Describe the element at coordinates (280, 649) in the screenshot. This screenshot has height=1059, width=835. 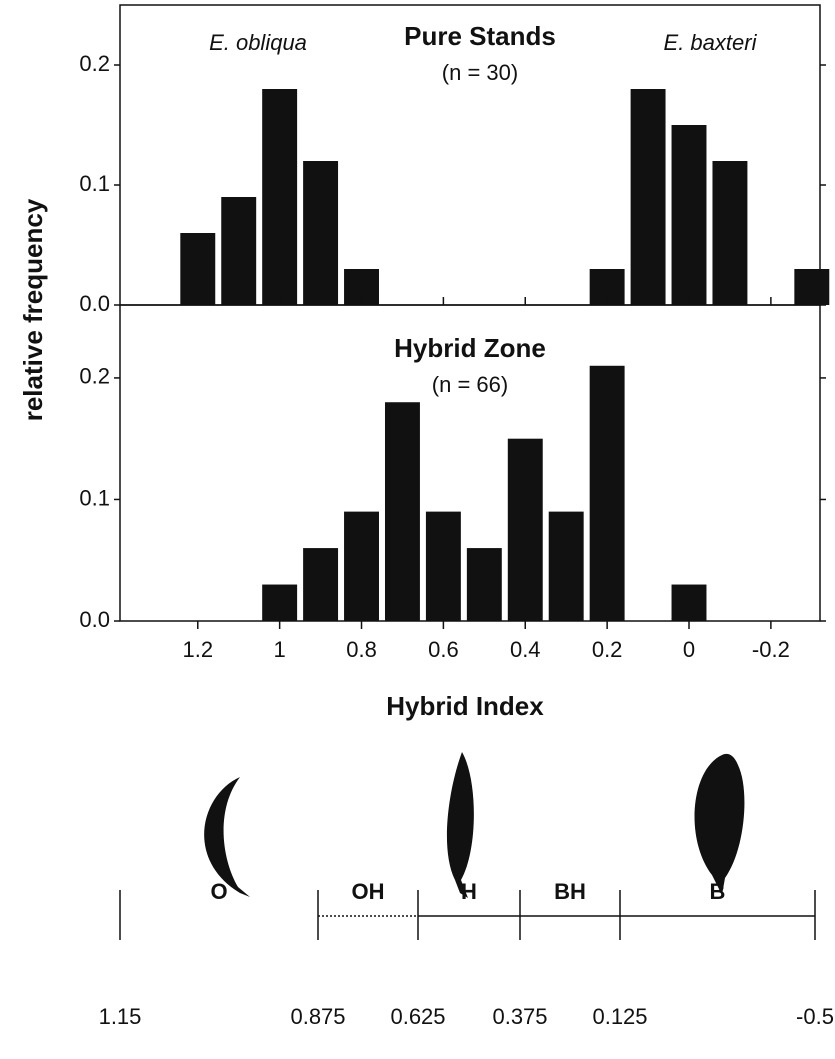
I see `x-tick-label: 1` at that location.